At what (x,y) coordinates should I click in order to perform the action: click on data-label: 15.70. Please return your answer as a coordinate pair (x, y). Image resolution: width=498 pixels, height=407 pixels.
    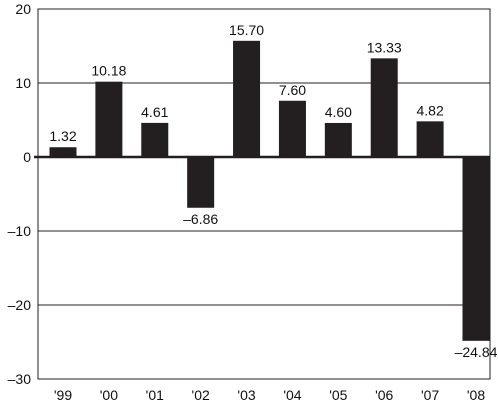
    Looking at the image, I should click on (246, 30).